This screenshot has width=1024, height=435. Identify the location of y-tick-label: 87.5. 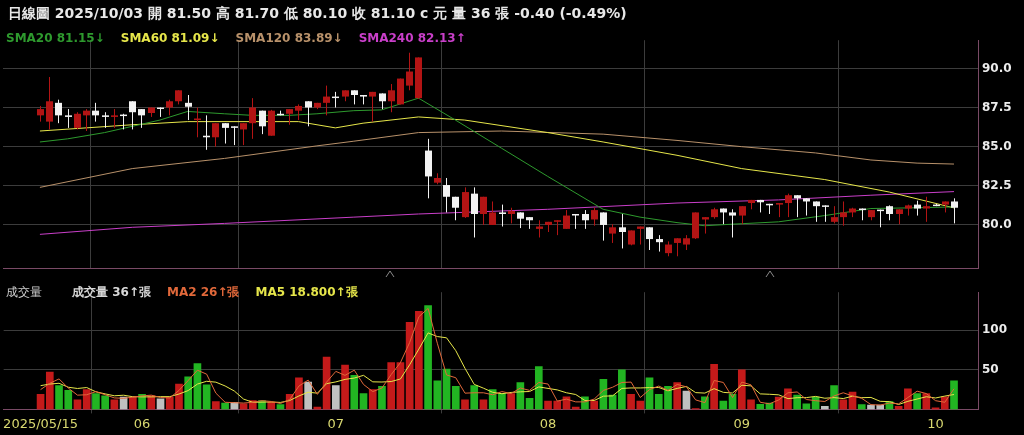
(997, 106).